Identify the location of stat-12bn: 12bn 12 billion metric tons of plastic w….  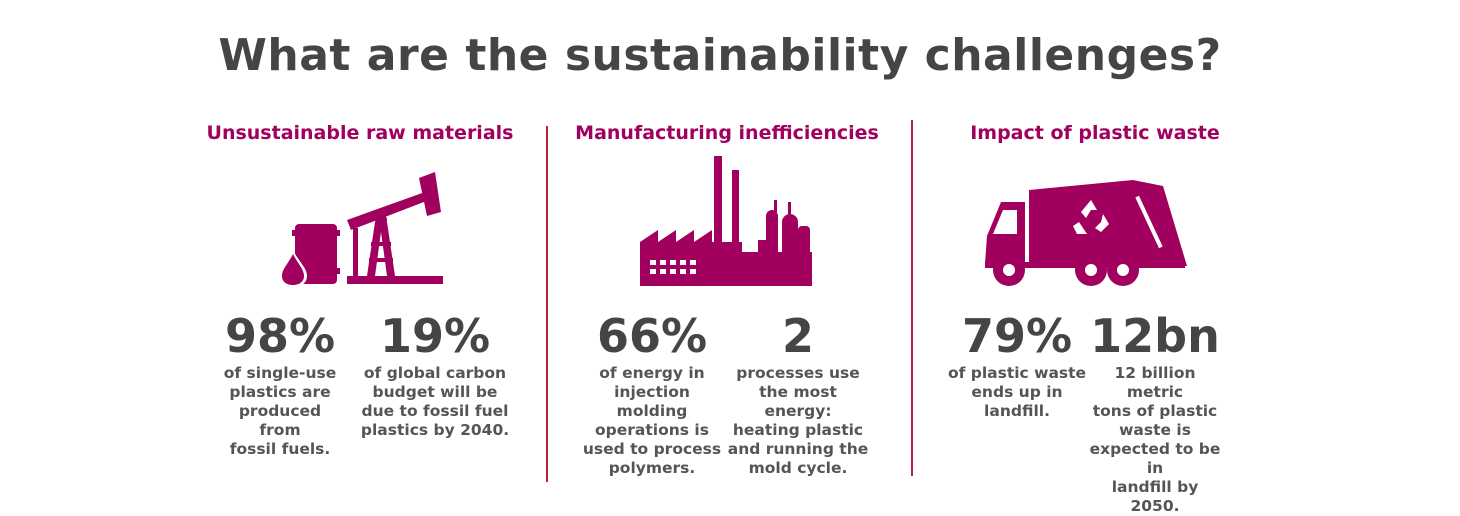
(1155, 413).